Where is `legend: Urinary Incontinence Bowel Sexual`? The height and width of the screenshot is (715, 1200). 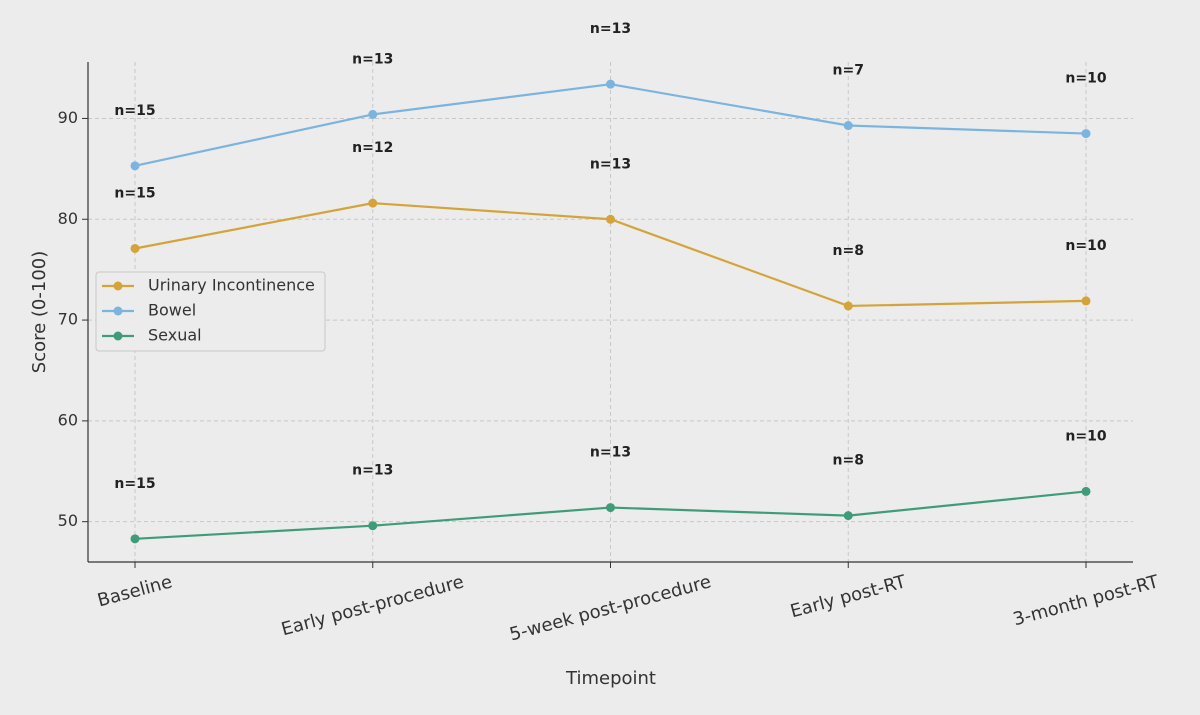 legend: Urinary Incontinence Bowel Sexual is located at coordinates (210, 311).